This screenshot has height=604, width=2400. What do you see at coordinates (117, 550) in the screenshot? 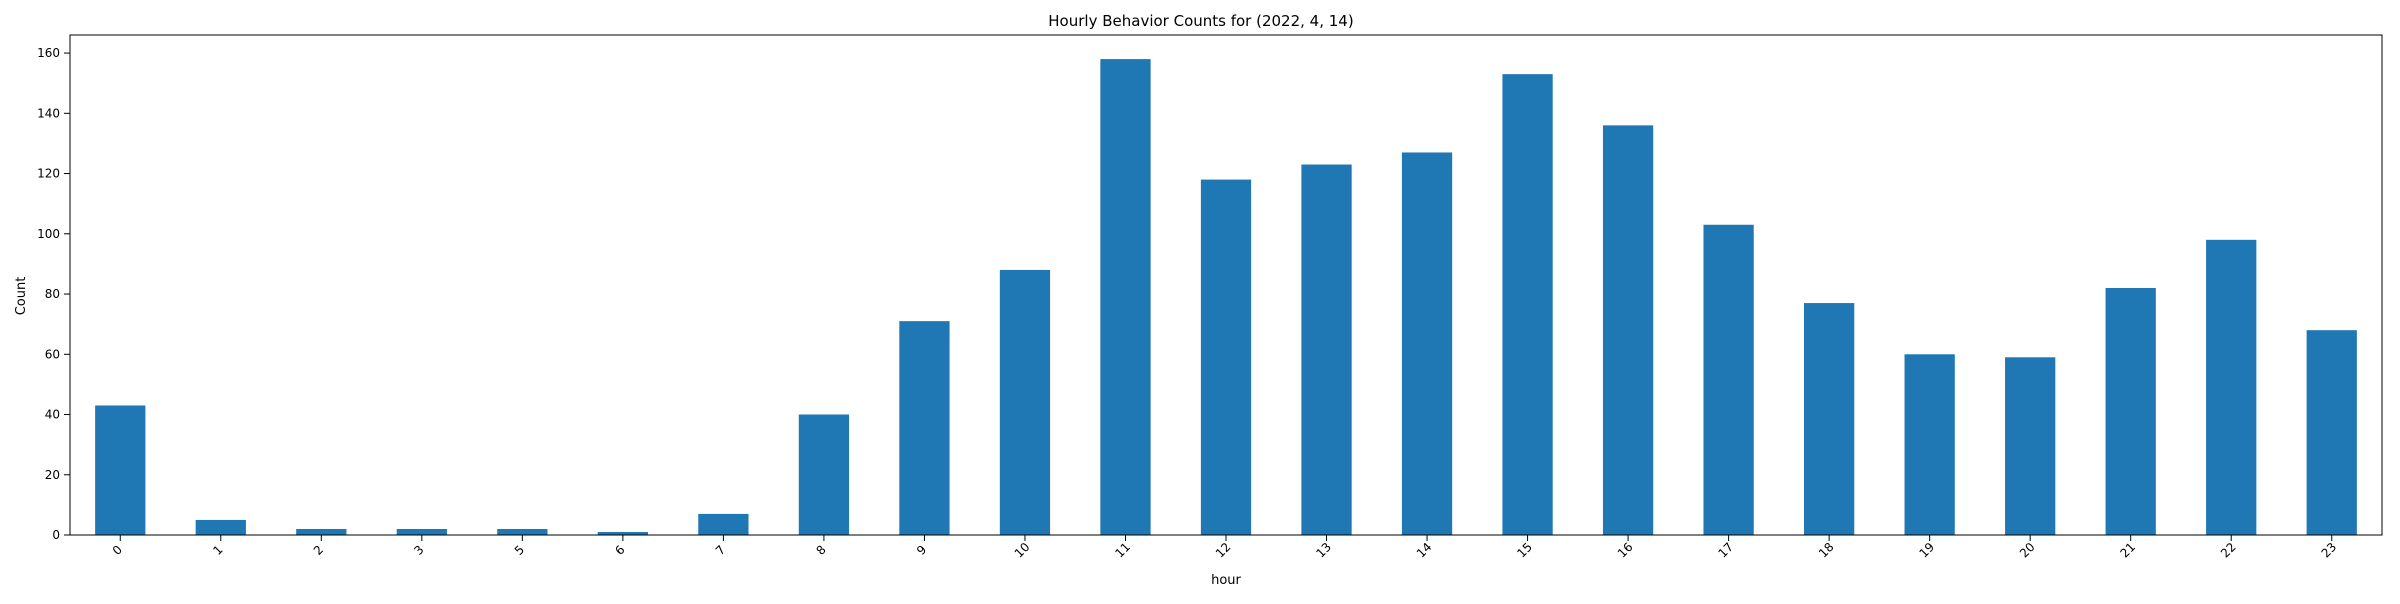
I see `x-tick-label: 0` at bounding box center [117, 550].